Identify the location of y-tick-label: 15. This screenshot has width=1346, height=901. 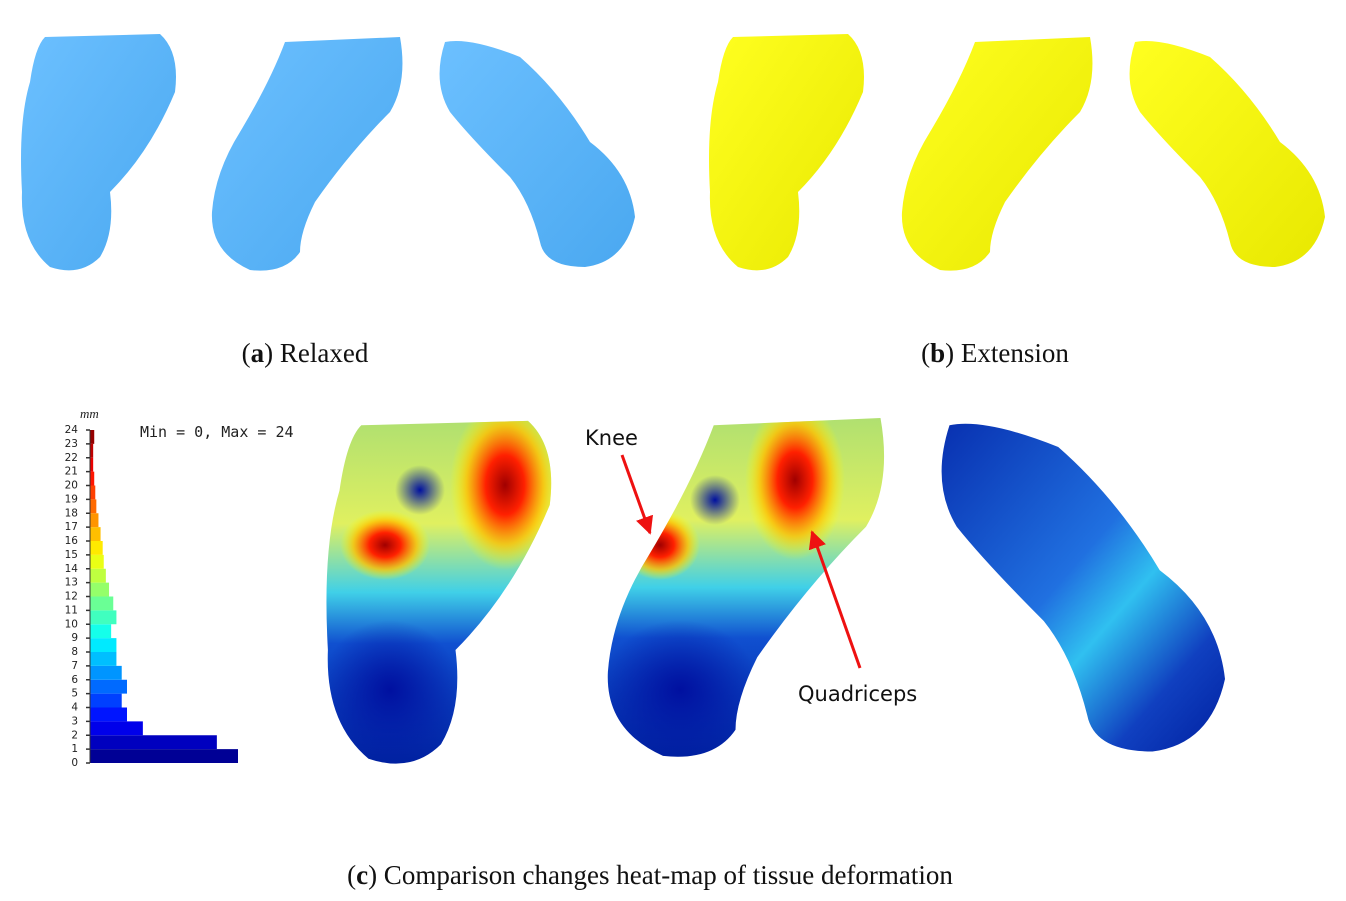
(71, 555).